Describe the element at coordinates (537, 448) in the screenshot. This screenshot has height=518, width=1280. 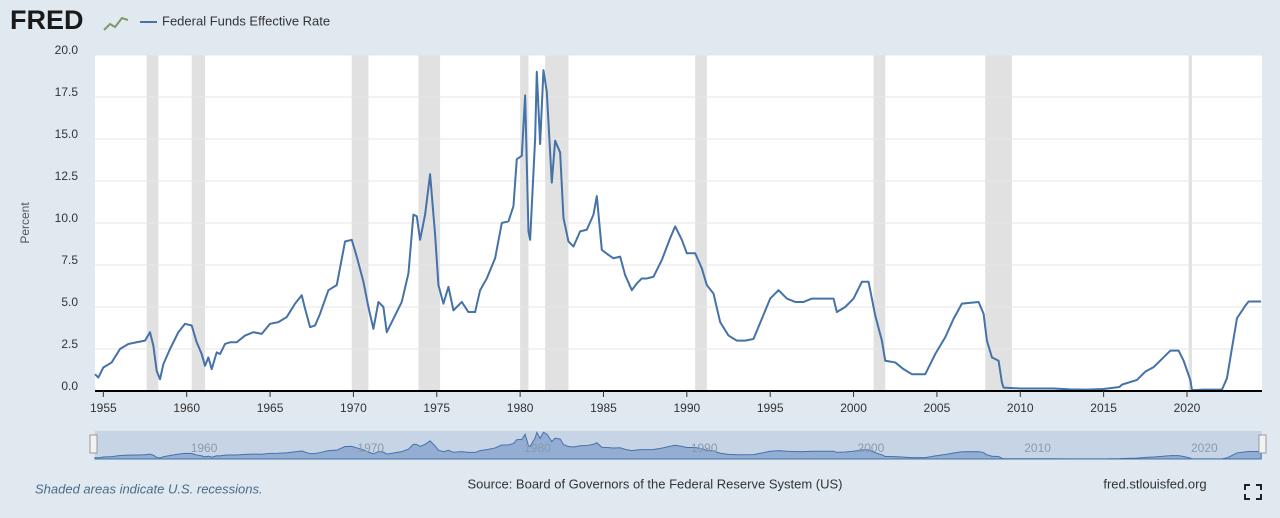
I see `navigator-tick-label: 1980` at that location.